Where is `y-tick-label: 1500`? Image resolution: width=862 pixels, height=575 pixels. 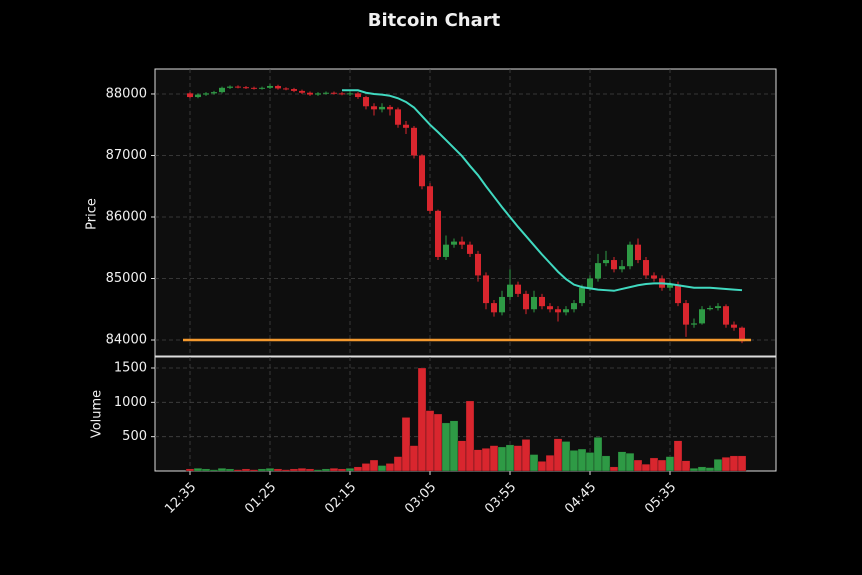
y-tick-label: 1500 is located at coordinates (130, 367).